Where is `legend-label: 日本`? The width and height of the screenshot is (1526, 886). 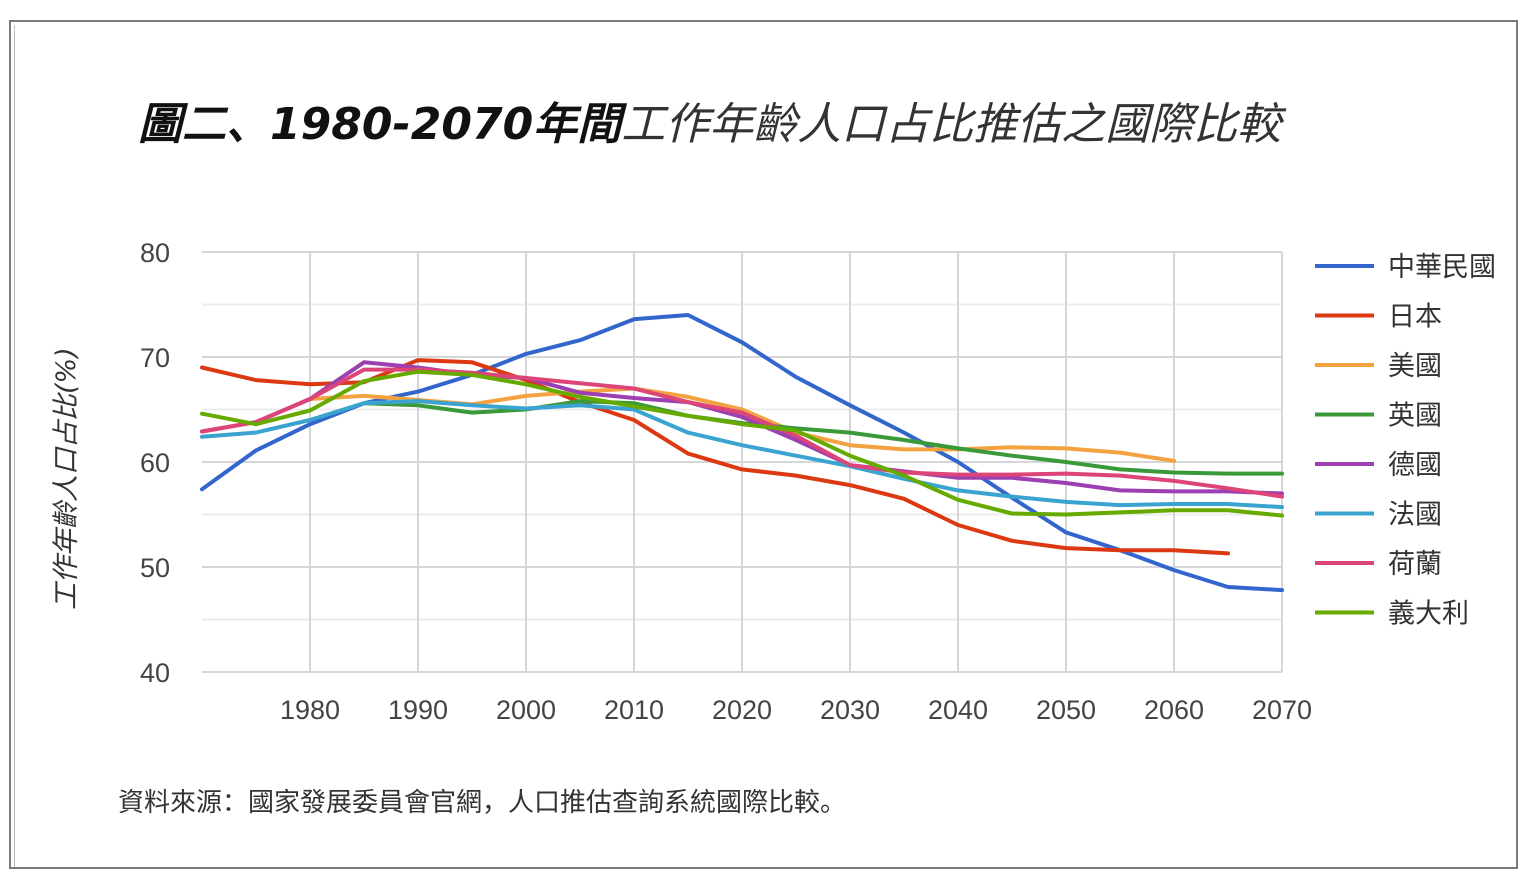
legend-label: 日本 is located at coordinates (1415, 317).